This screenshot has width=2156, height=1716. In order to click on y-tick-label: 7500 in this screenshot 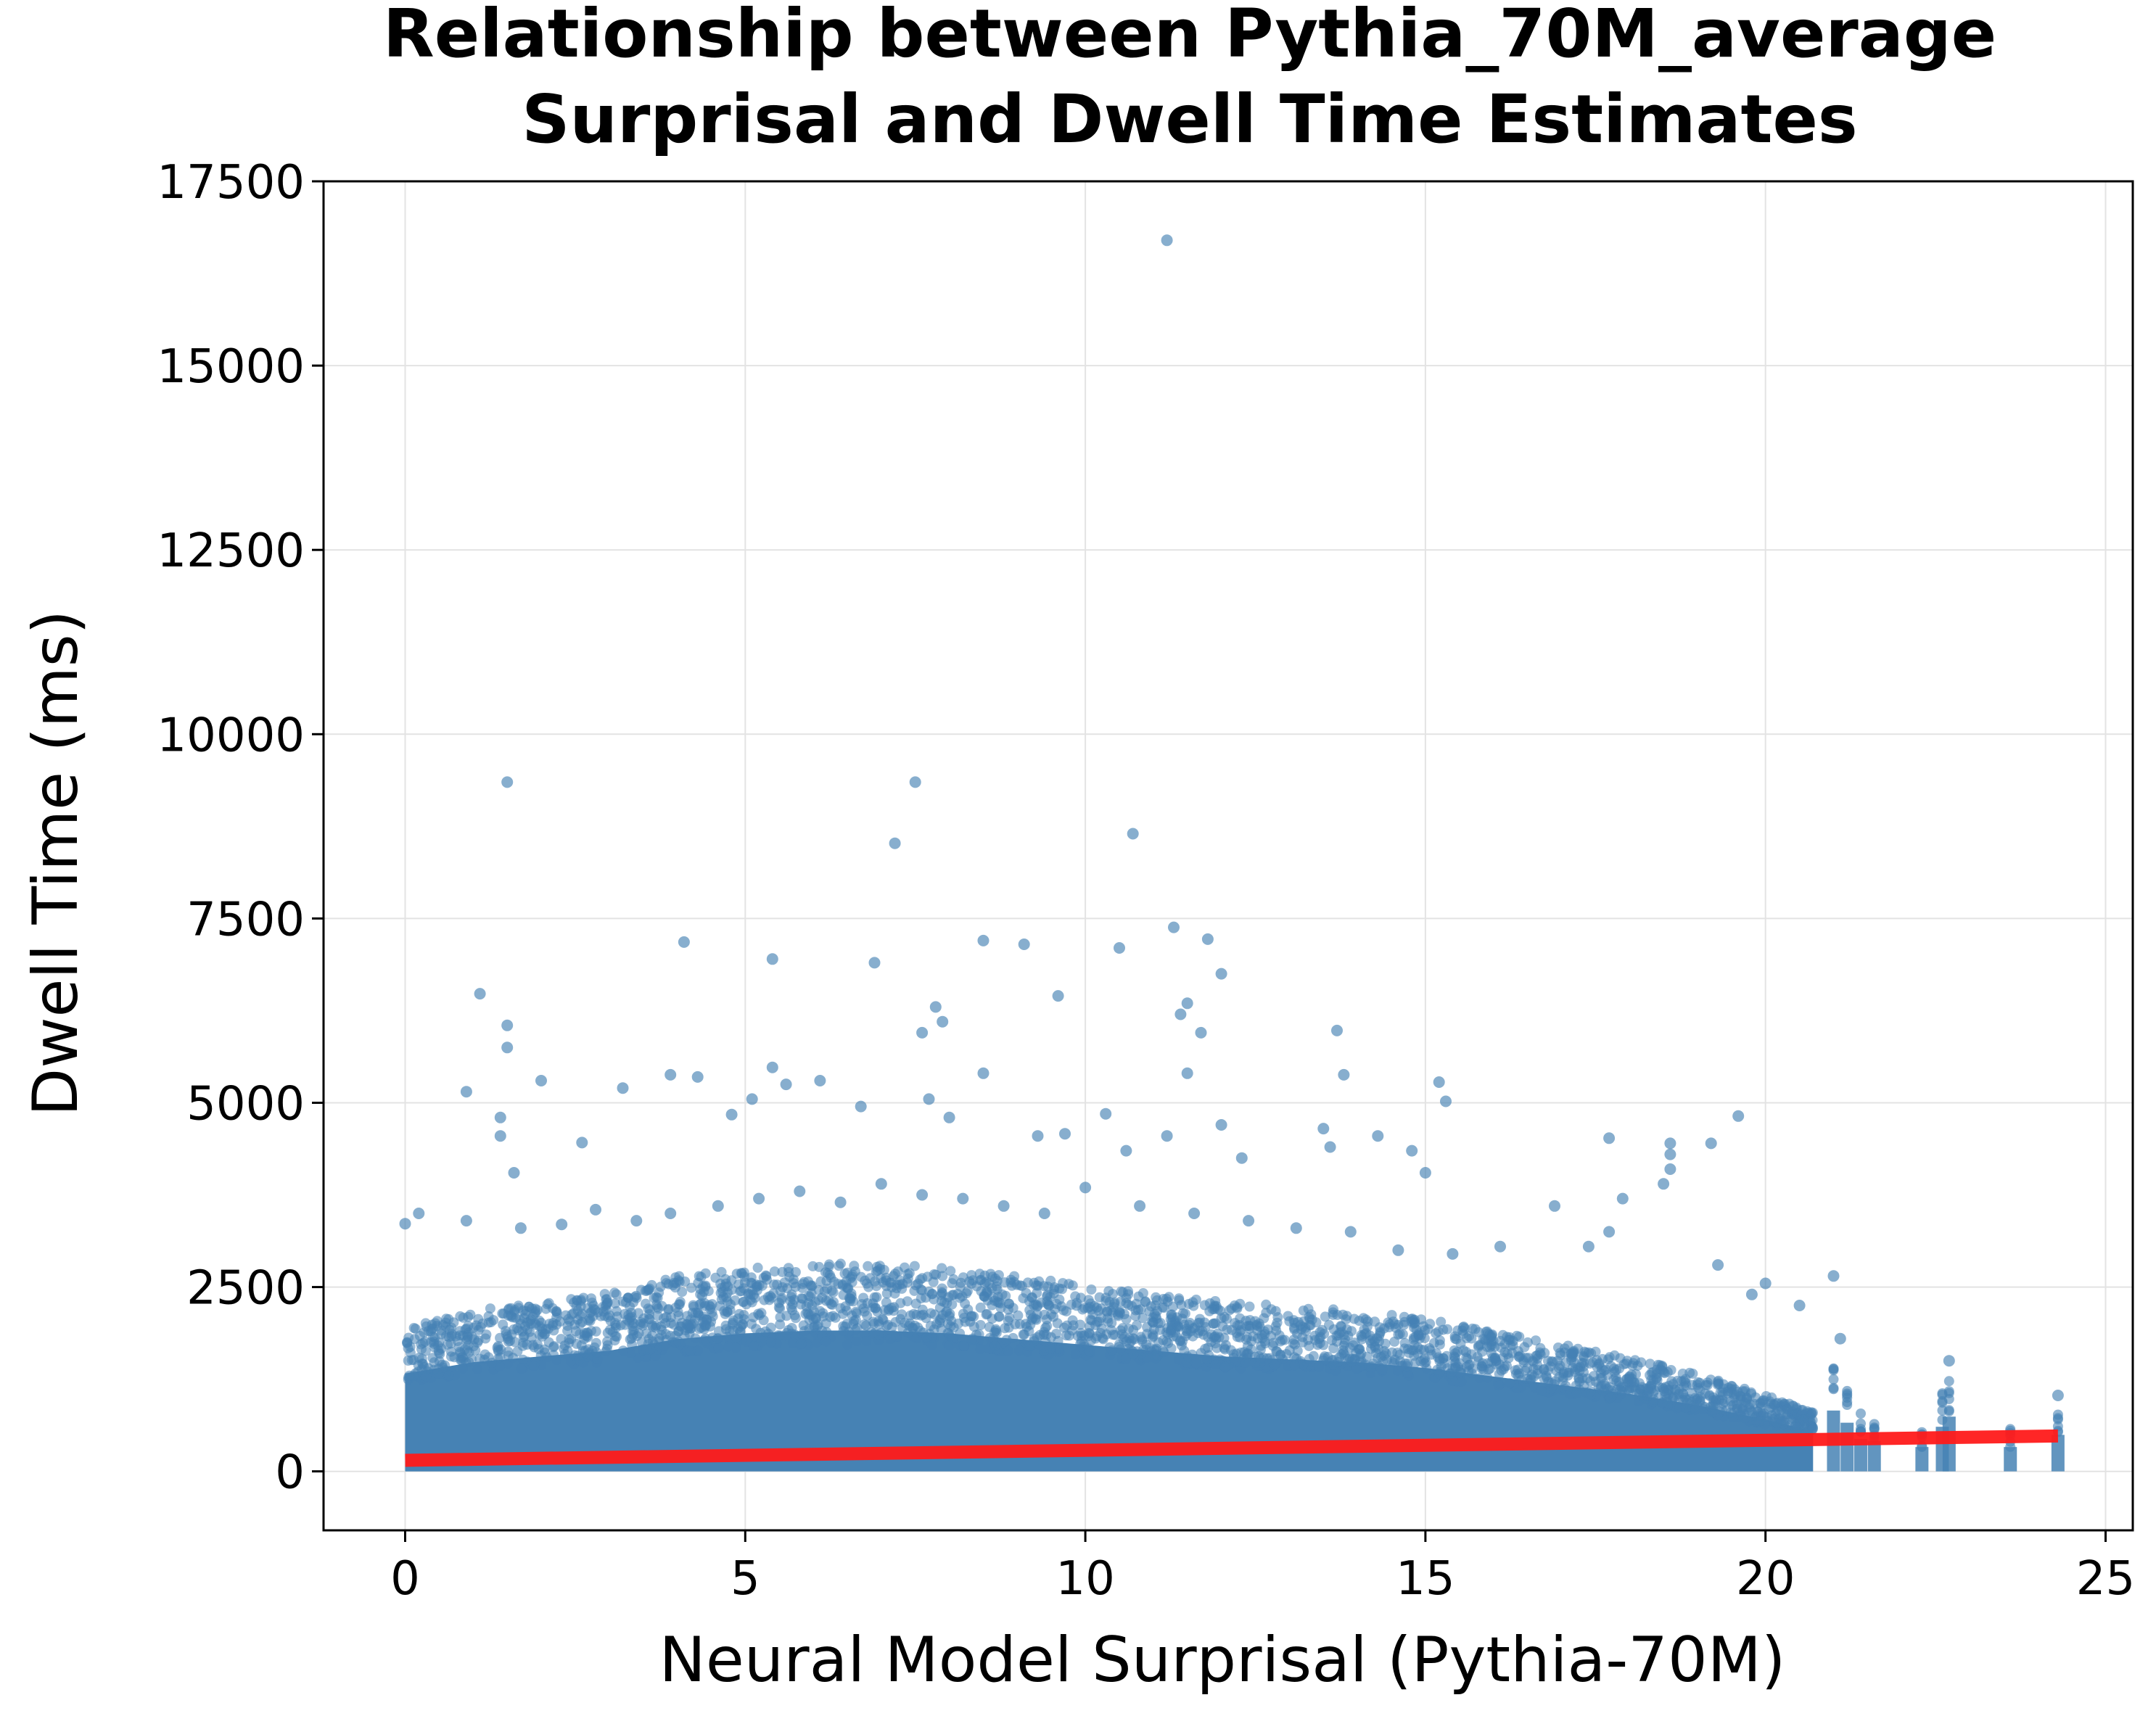, I will do `click(245, 920)`.